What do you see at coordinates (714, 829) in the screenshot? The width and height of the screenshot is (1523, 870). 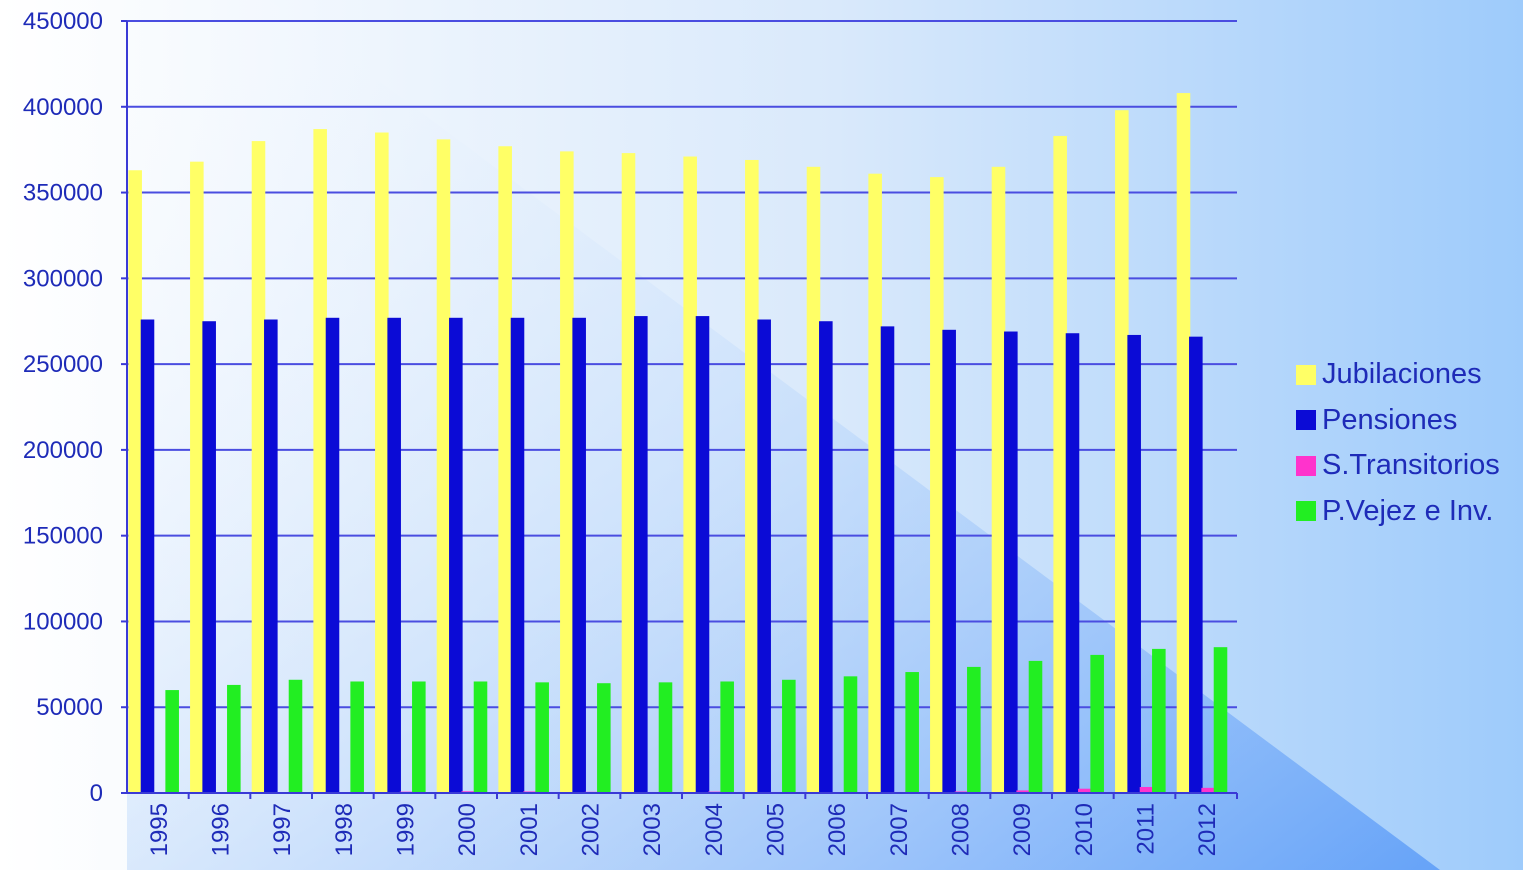 I see `x-tick-label: 2004` at bounding box center [714, 829].